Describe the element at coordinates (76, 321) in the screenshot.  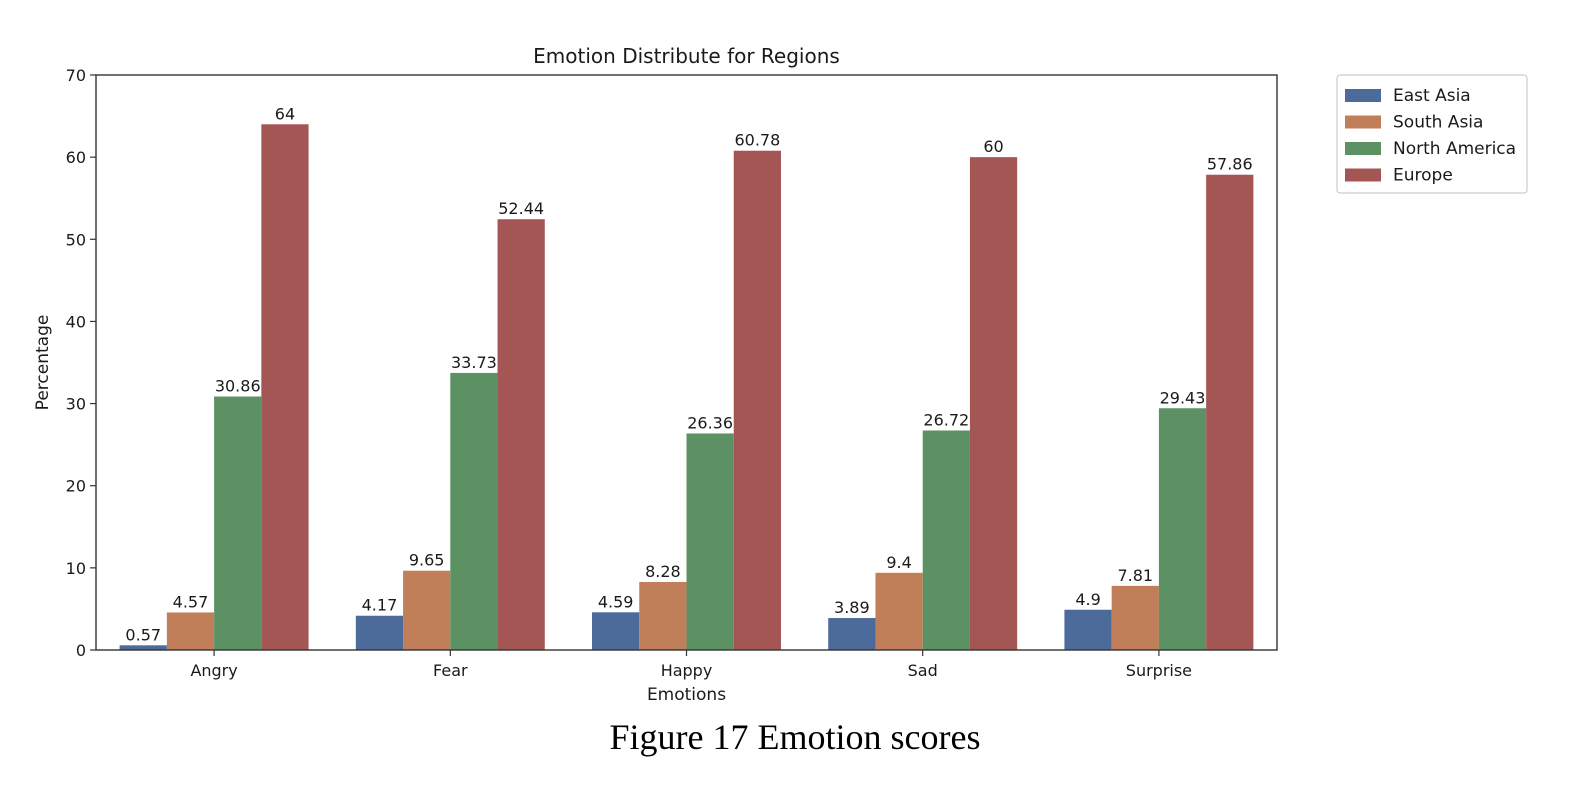
I see `y-tick-label-40: 40` at that location.